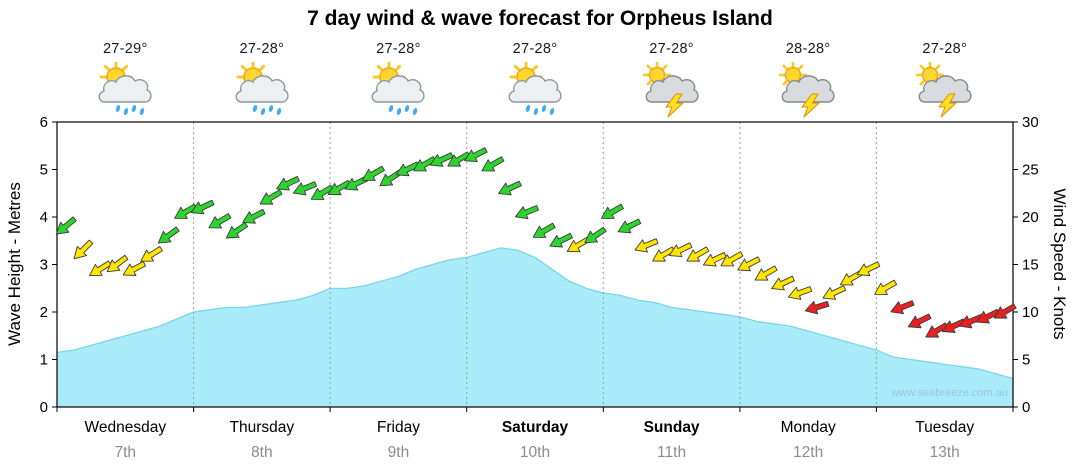  I want to click on left-axis-tick-label: 3, so click(44, 265).